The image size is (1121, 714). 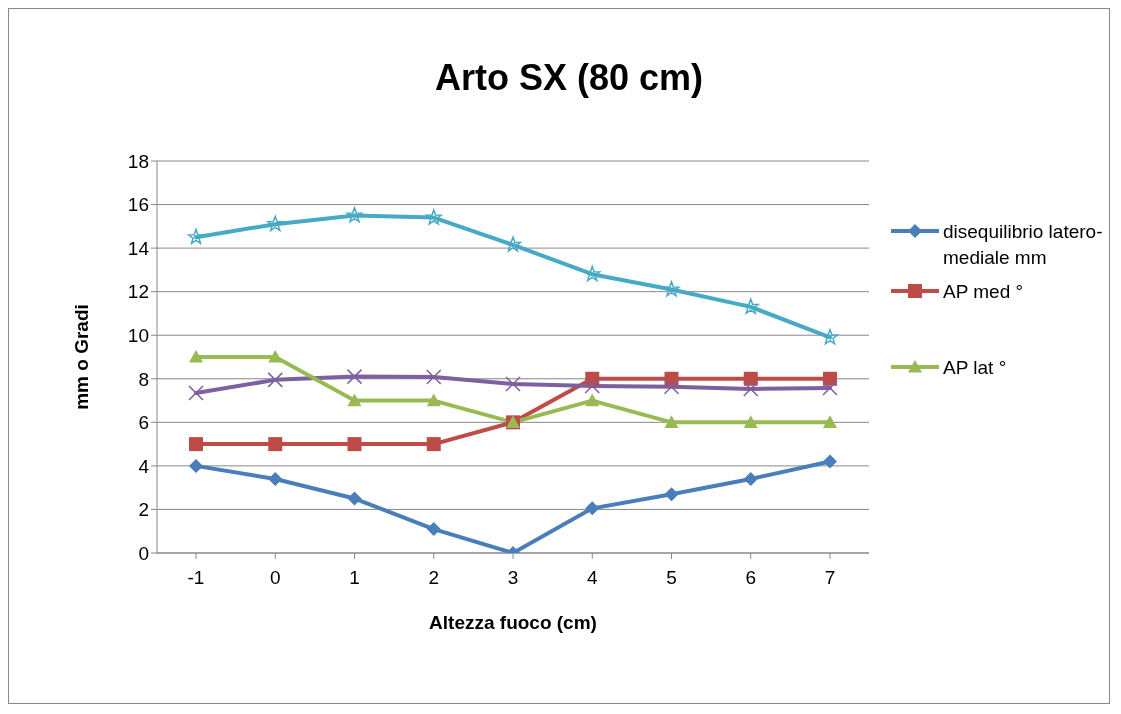 What do you see at coordinates (1023, 245) in the screenshot?
I see `legend-label: disequilibrio latero-mediale mm` at bounding box center [1023, 245].